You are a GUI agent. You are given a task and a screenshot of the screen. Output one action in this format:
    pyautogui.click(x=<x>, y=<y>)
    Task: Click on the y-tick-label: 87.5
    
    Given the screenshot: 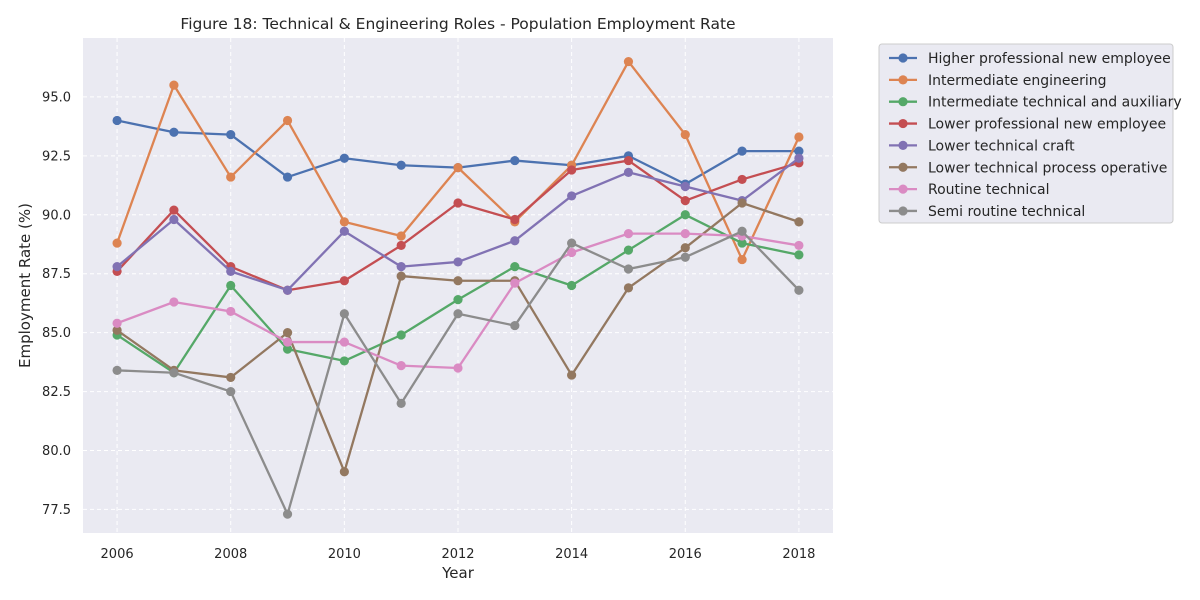 What is the action you would take?
    pyautogui.click(x=56, y=274)
    